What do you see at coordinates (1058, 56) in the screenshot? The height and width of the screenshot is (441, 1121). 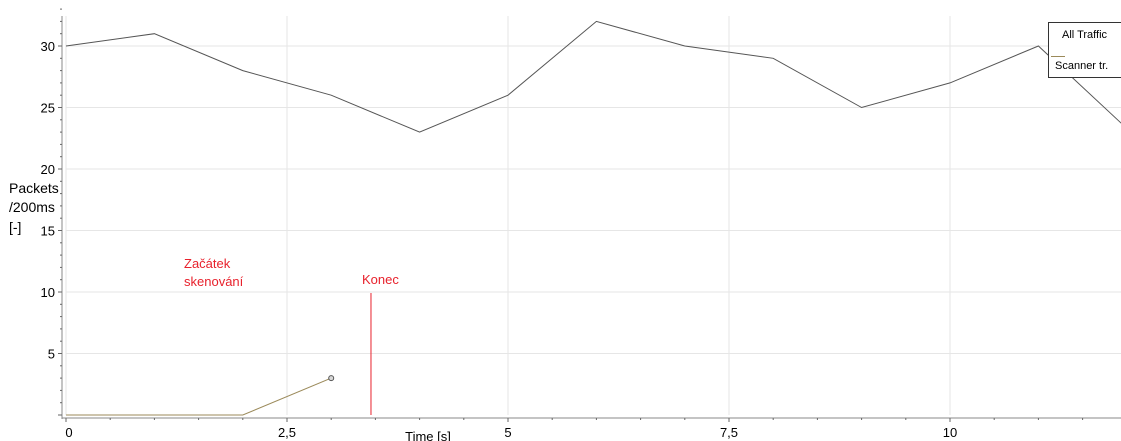 I see `legend-swatch-scanner` at bounding box center [1058, 56].